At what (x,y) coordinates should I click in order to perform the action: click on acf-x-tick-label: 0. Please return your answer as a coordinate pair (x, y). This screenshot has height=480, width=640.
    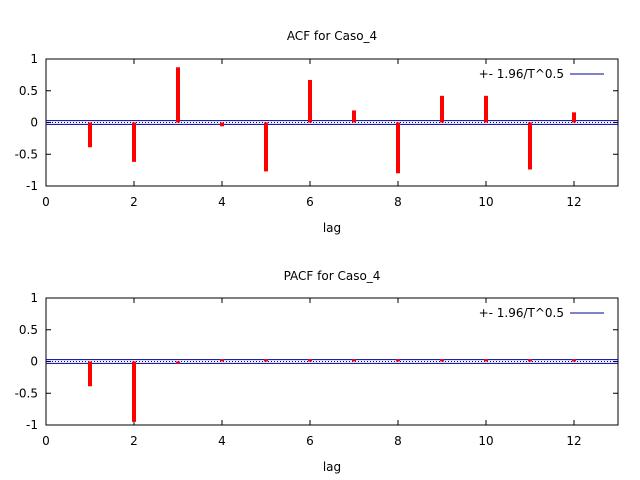
    Looking at the image, I should click on (46, 202).